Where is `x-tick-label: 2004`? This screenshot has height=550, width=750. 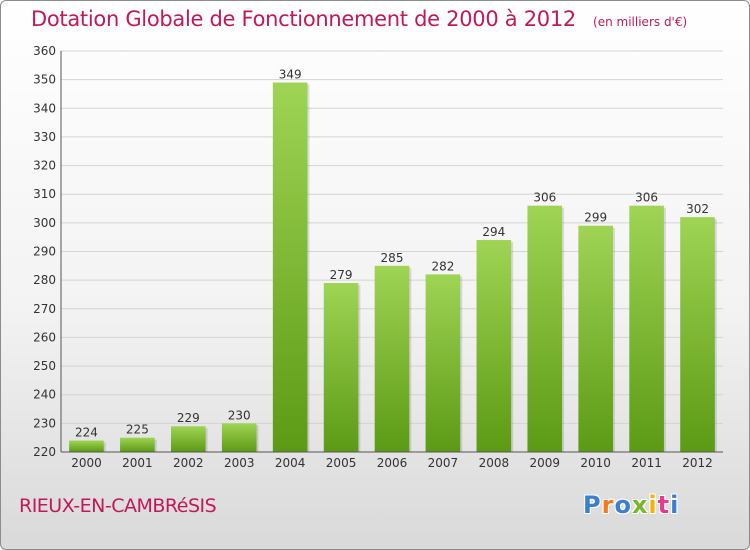 x-tick-label: 2004 is located at coordinates (290, 463).